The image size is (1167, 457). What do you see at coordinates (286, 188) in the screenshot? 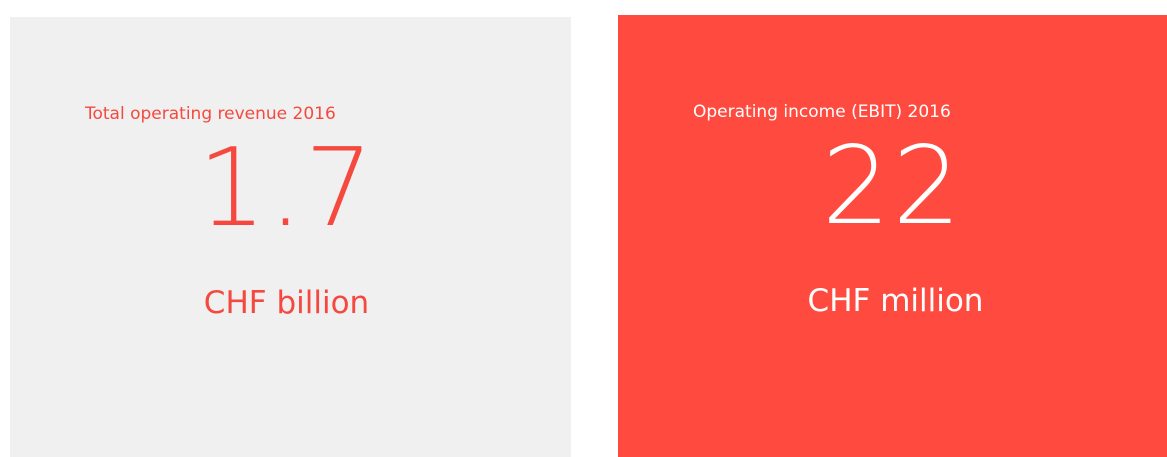
I see `kpi-value: 1.7` at bounding box center [286, 188].